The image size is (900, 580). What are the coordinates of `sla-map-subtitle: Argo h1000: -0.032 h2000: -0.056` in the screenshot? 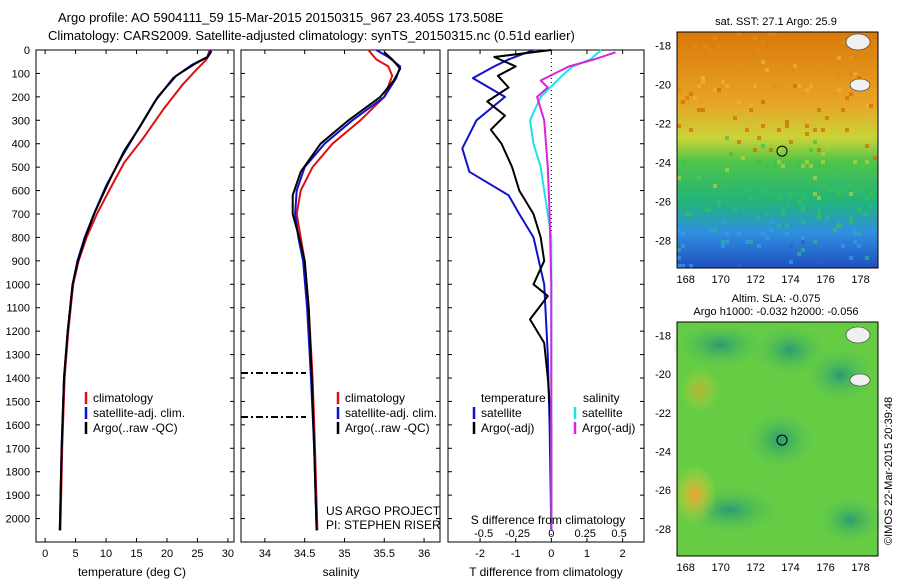 It's located at (775, 312).